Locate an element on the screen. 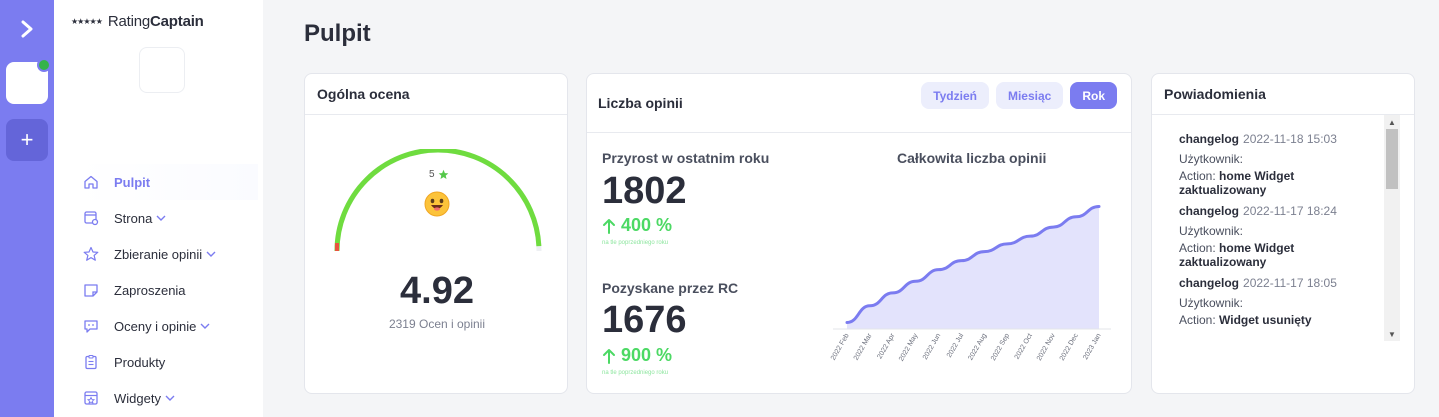 The image size is (1439, 417). sidebar-item-label: Oceny i opinie is located at coordinates (155, 326).